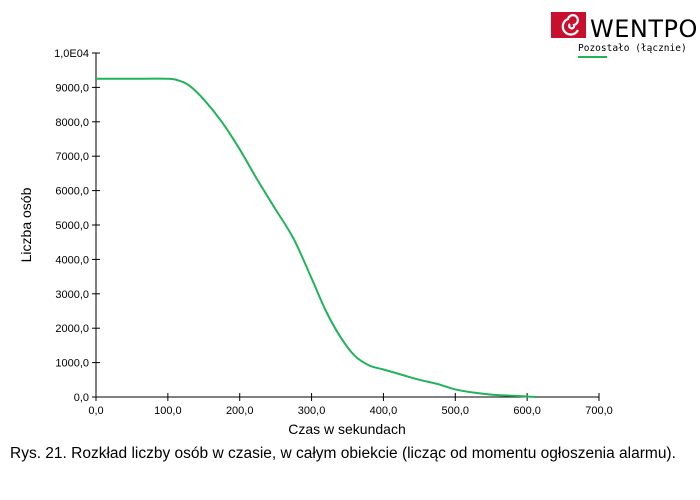 The image size is (700, 500). Describe the element at coordinates (168, 411) in the screenshot. I see `x-tick-label: 100,0` at that location.